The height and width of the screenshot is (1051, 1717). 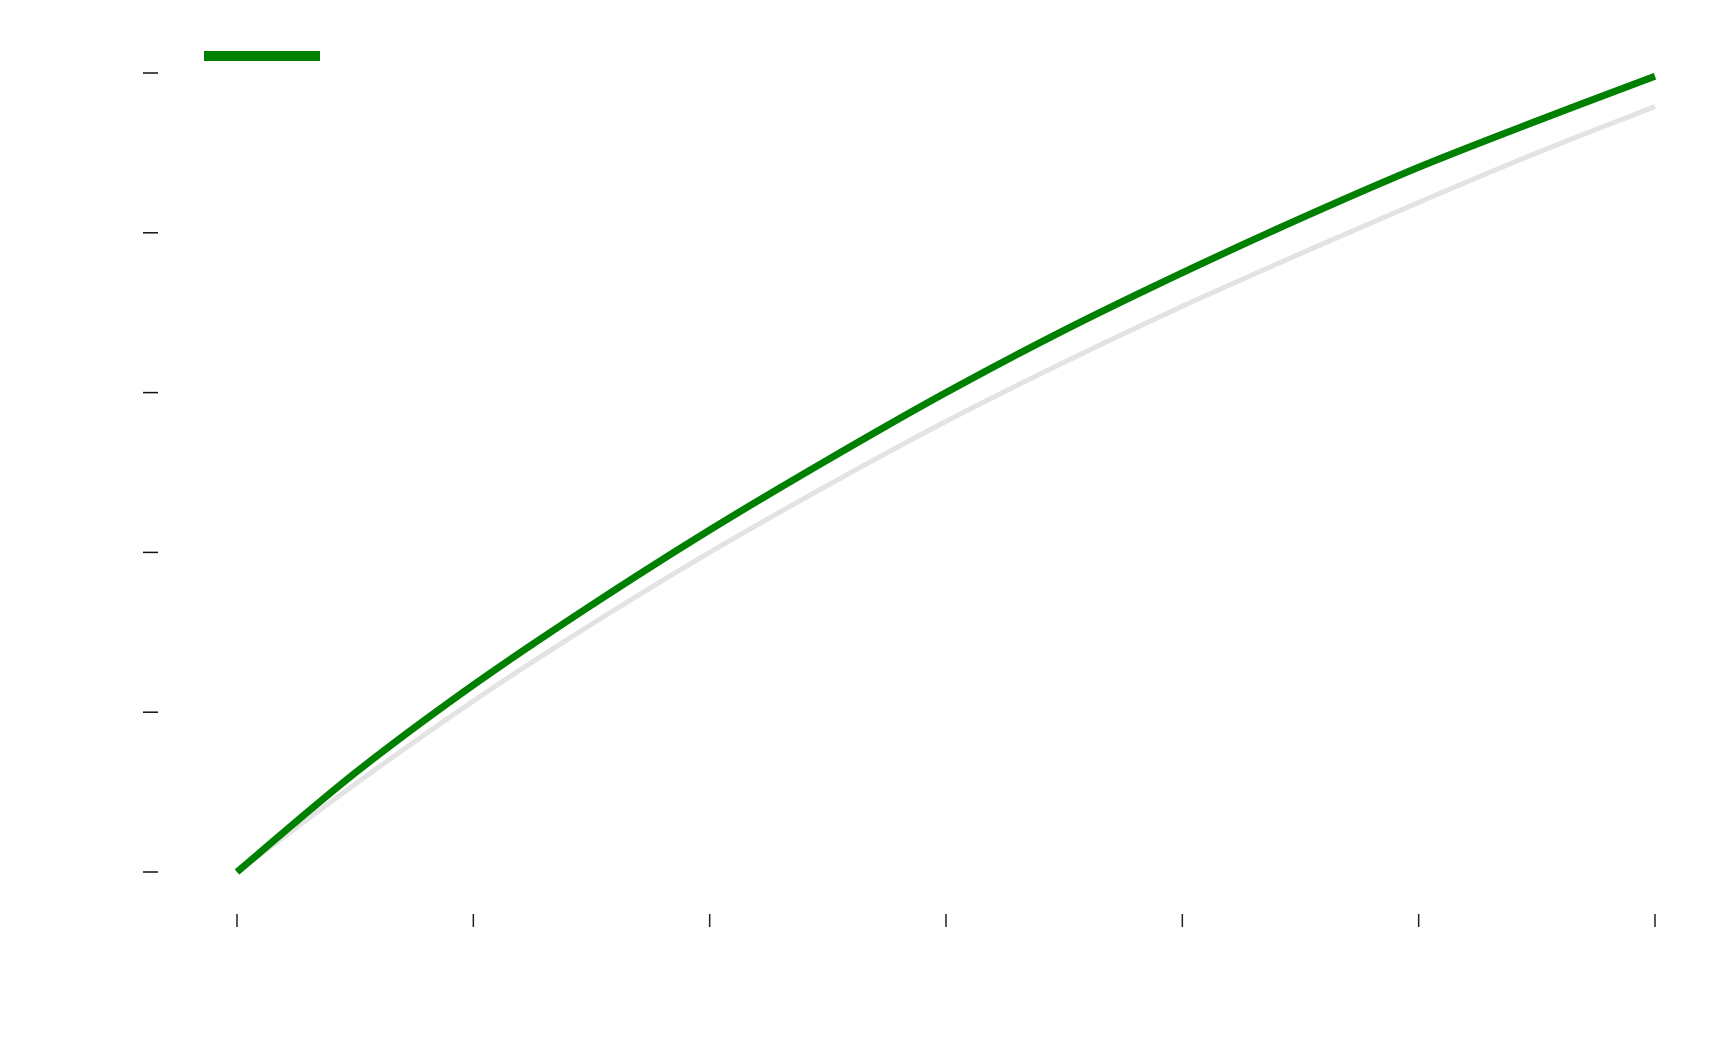 What do you see at coordinates (150, 472) in the screenshot?
I see `y-axis-ticks` at bounding box center [150, 472].